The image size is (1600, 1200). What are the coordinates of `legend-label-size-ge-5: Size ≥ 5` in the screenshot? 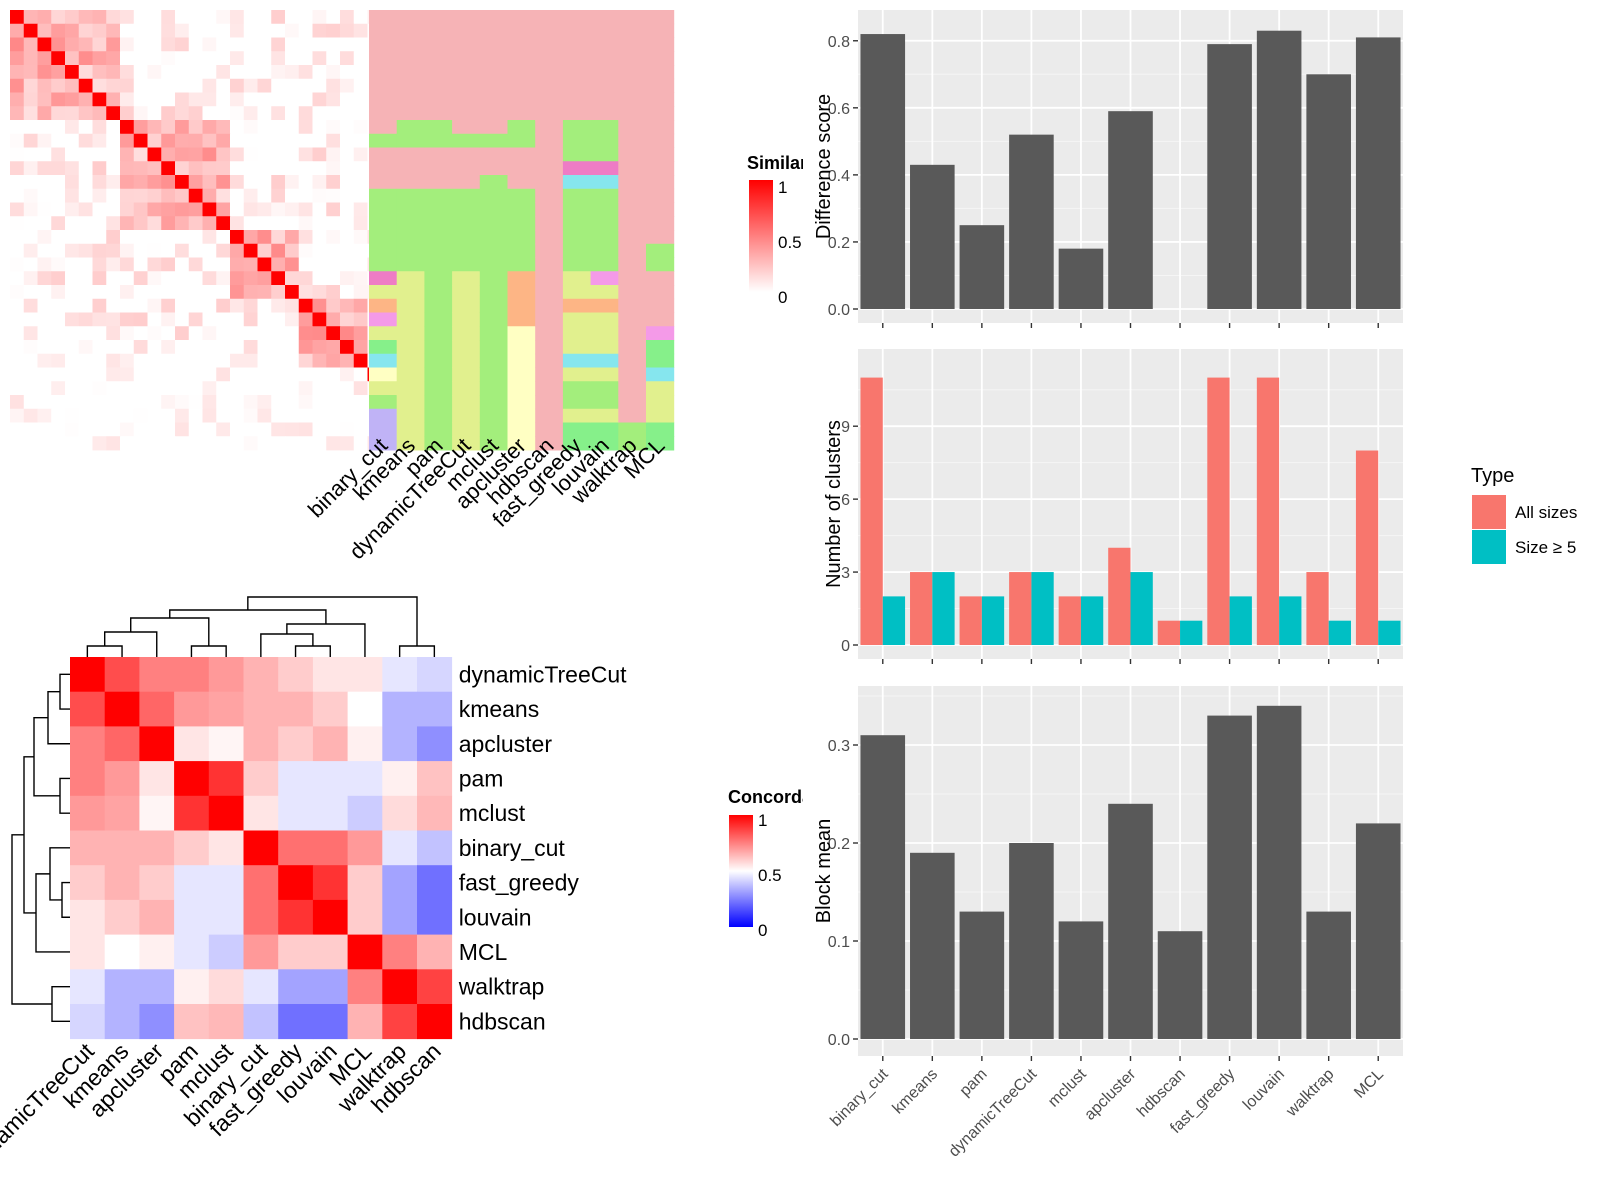 It's located at (1545, 547).